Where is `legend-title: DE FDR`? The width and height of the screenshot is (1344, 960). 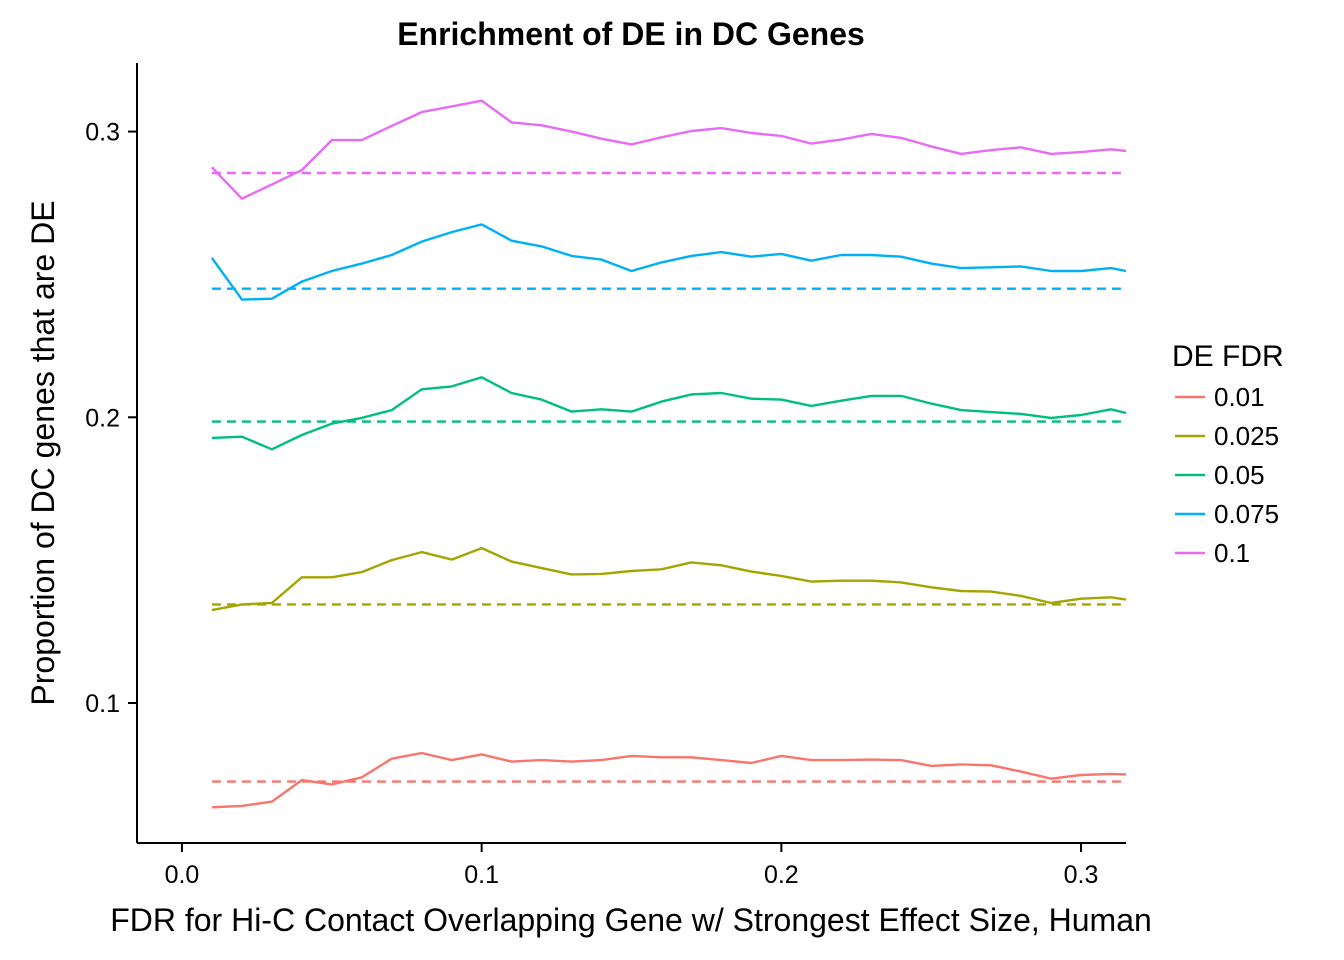 legend-title: DE FDR is located at coordinates (1228, 356).